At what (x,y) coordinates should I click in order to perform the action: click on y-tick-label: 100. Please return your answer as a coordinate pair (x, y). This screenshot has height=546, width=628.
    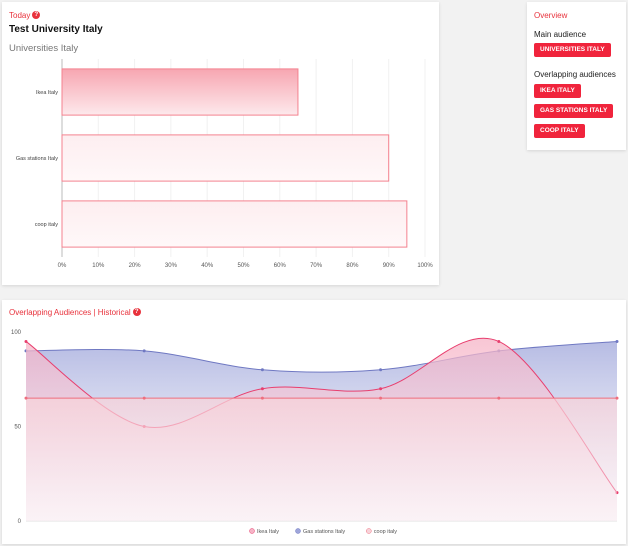
    Looking at the image, I should click on (16, 333).